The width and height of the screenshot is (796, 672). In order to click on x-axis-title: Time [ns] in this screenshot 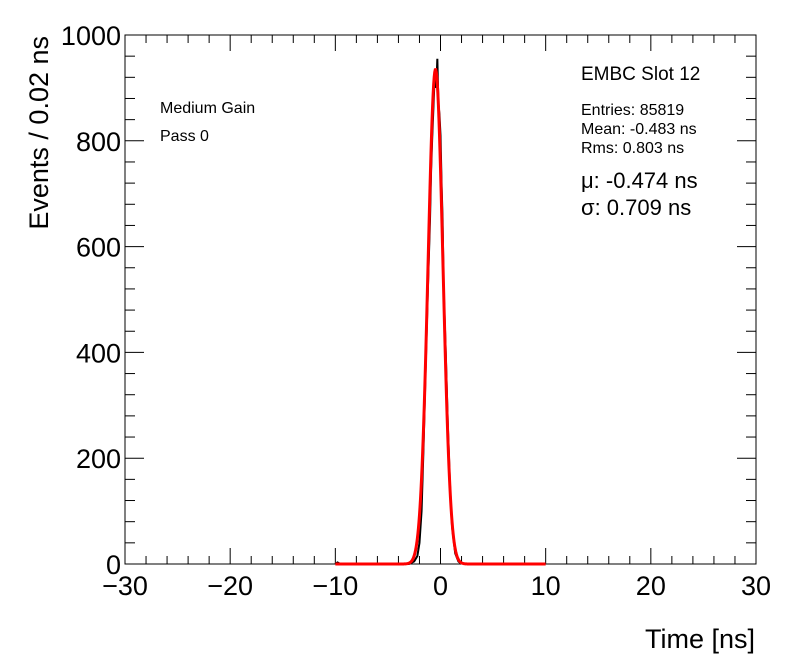, I will do `click(700, 639)`.